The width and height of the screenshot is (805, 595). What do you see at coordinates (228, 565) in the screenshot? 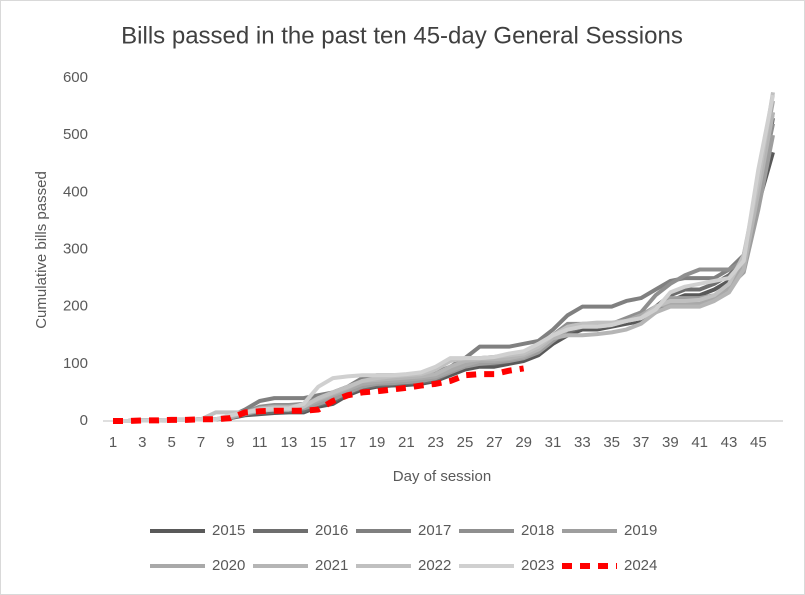
I see `legend-label: 2020` at bounding box center [228, 565].